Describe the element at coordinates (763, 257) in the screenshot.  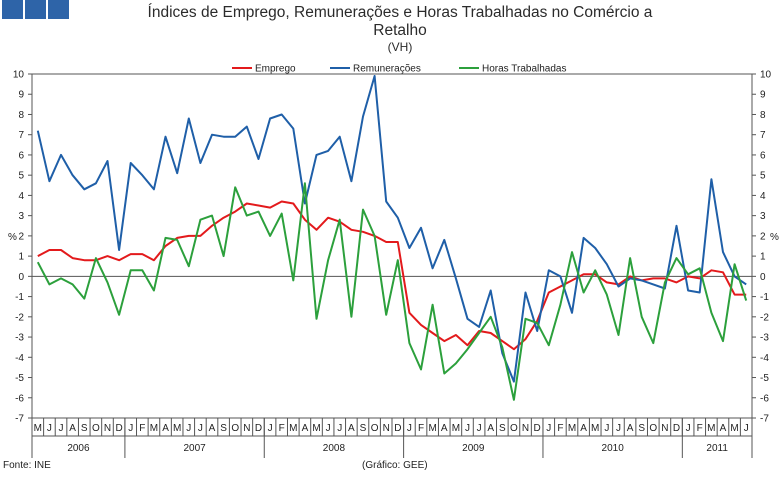
I see `y-tick-label-right: 1` at that location.